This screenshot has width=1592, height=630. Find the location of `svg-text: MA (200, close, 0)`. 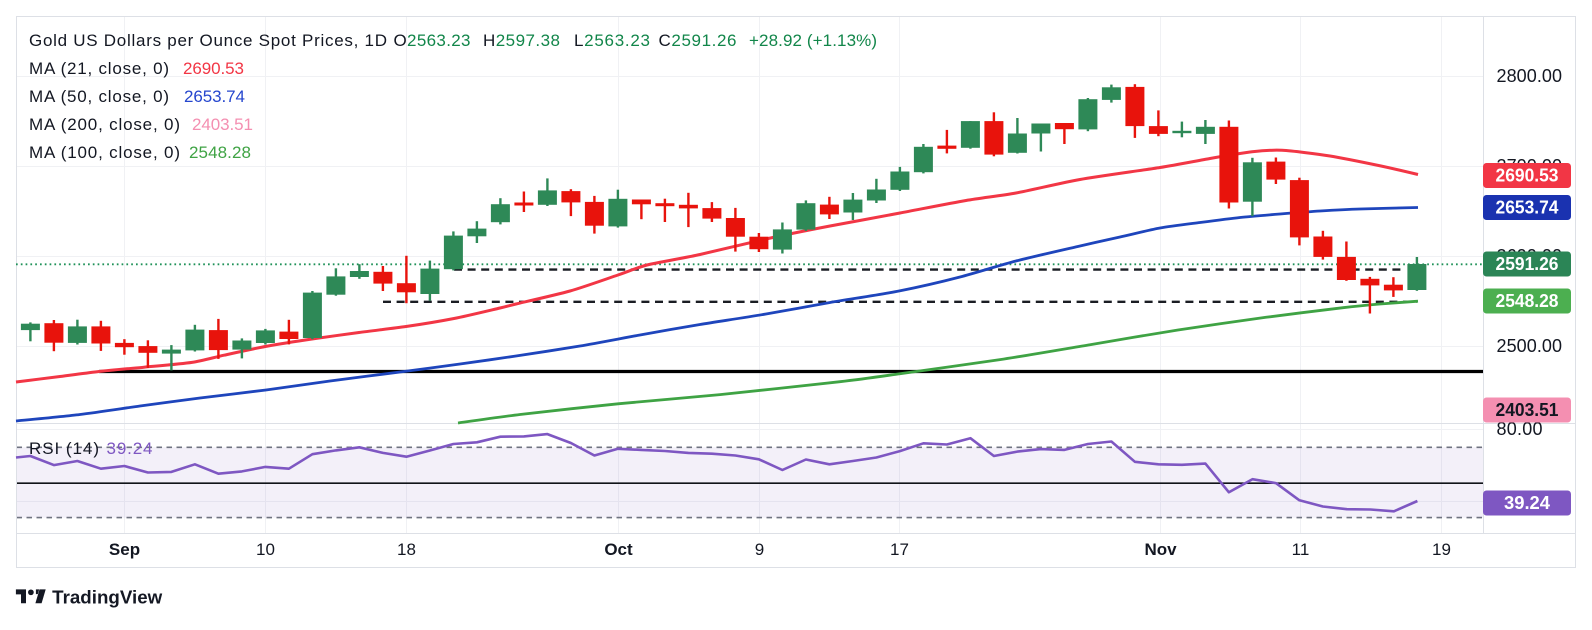

svg-text: MA (200, close, 0) is located at coordinates (104, 124).